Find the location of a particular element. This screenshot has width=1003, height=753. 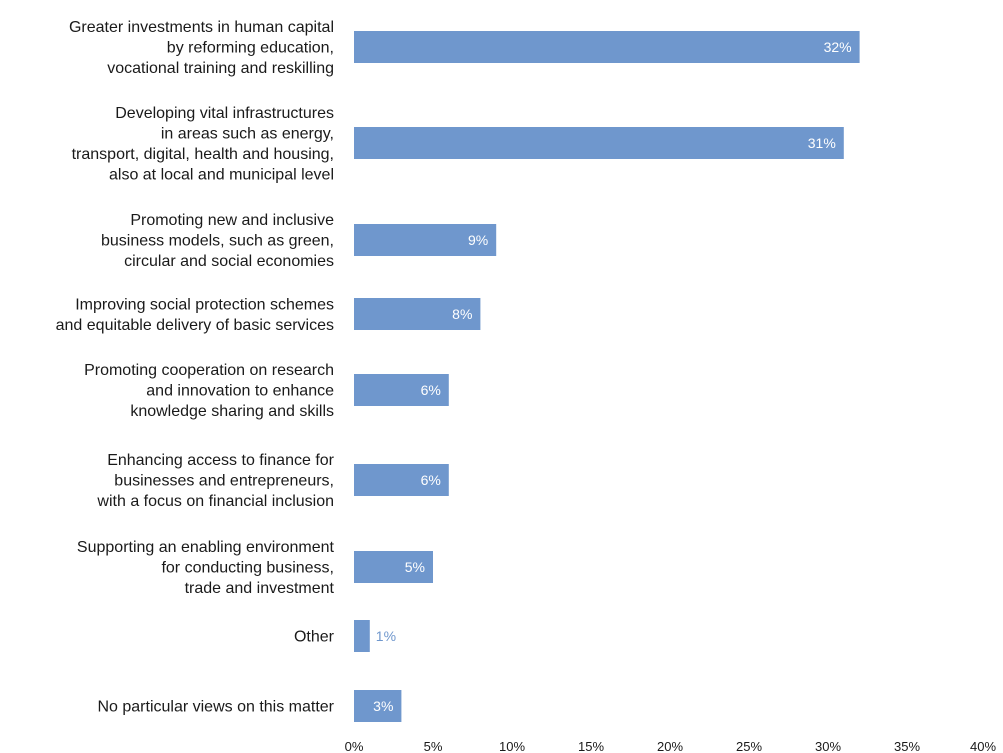

bar-value-label: 1% is located at coordinates (386, 636).